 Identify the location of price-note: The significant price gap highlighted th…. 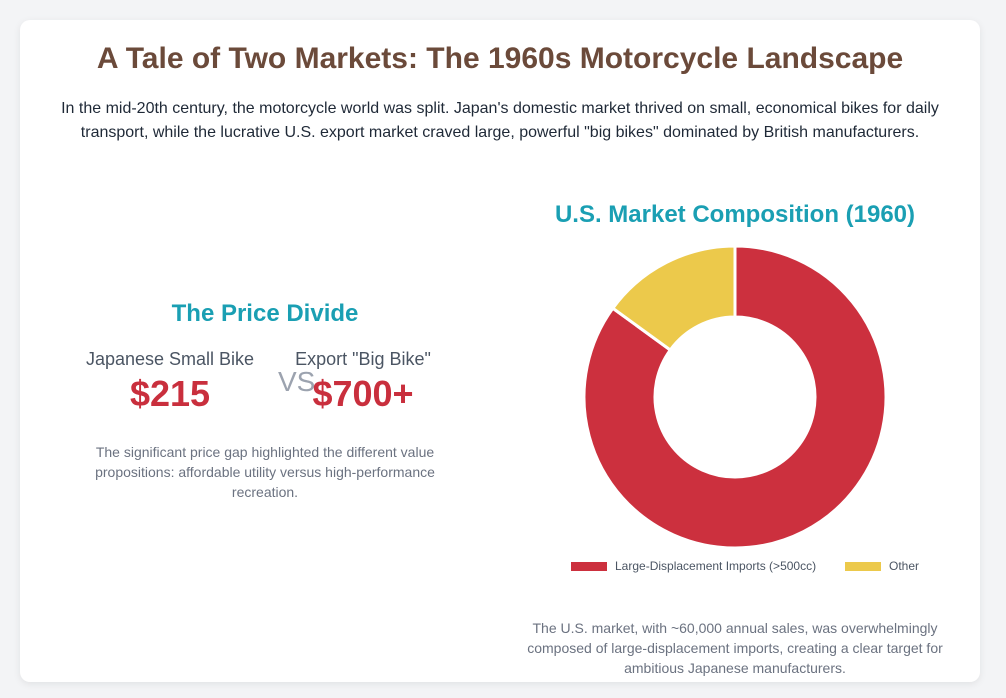
(265, 472).